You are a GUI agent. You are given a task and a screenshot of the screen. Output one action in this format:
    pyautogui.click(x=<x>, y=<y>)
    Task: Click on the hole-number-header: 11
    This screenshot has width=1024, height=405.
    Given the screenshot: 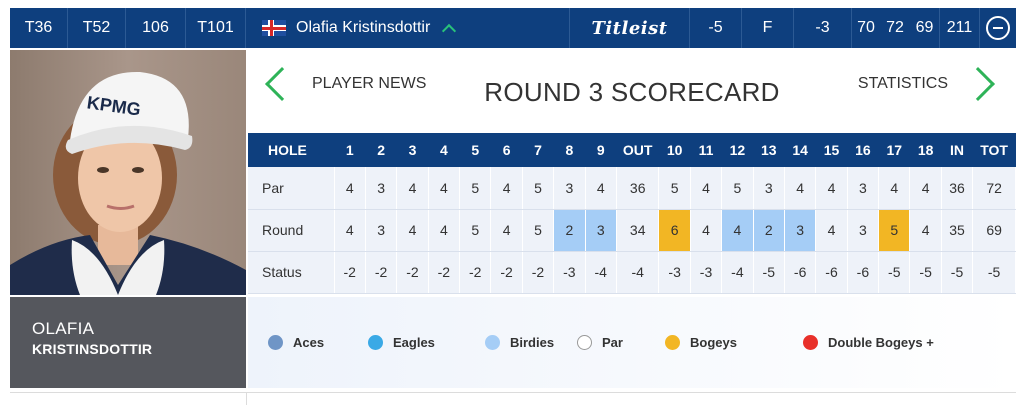 What is the action you would take?
    pyautogui.click(x=706, y=150)
    